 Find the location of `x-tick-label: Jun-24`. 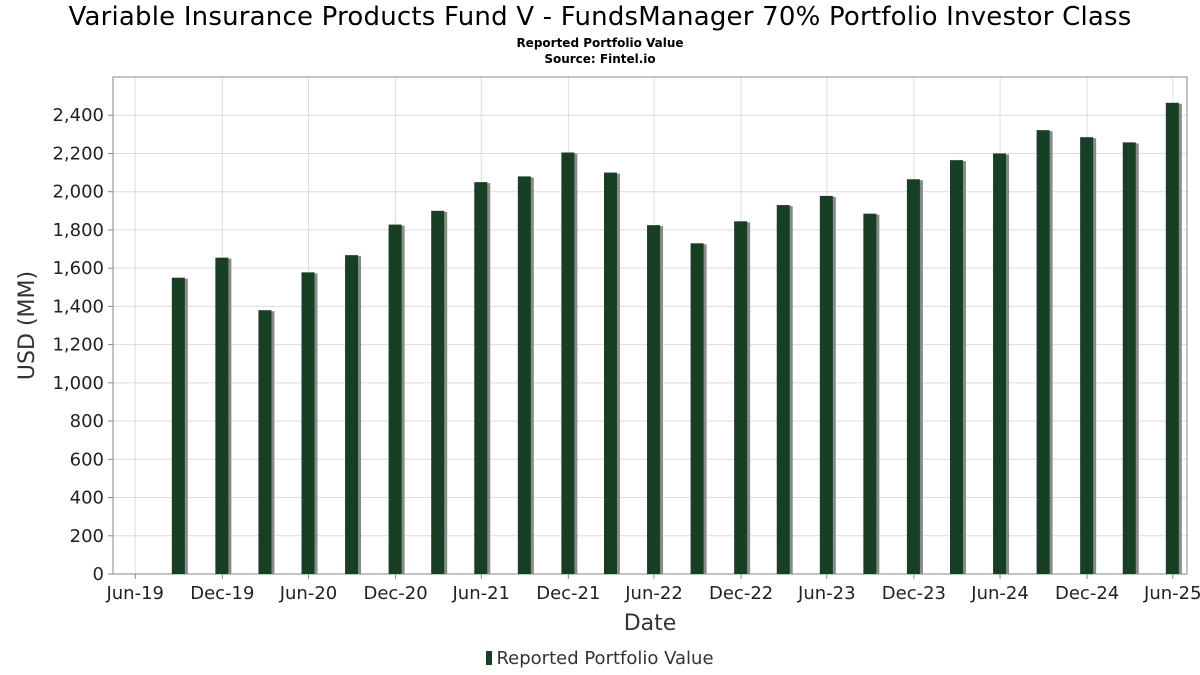

x-tick-label: Jun-24 is located at coordinates (999, 593).